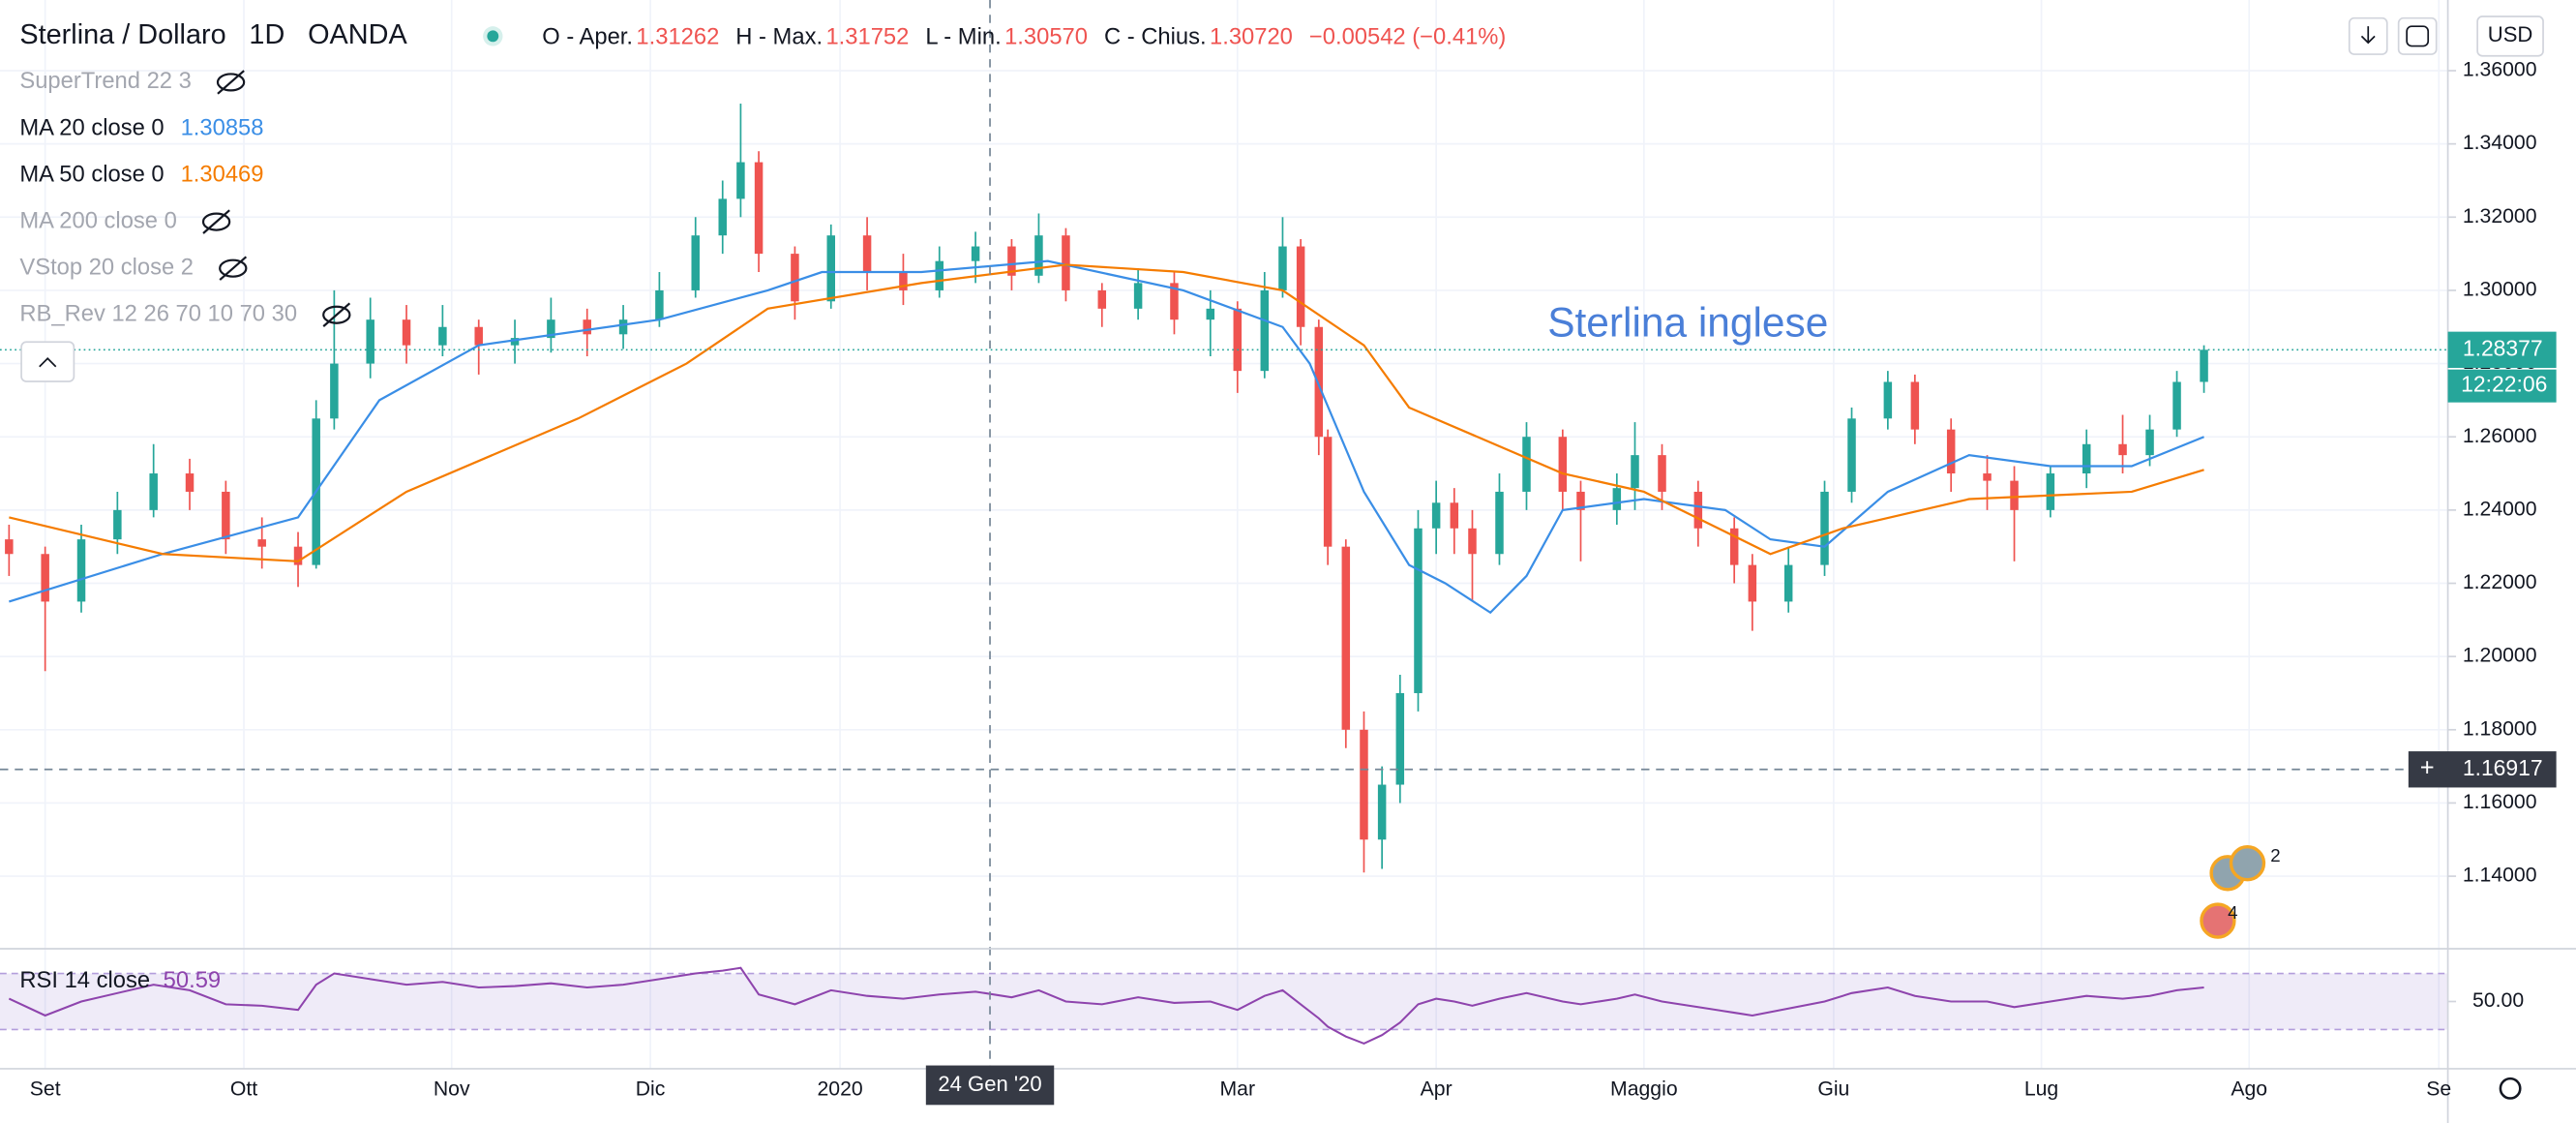 This screenshot has width=2576, height=1123. I want to click on x-tick-label: Set, so click(45, 1089).